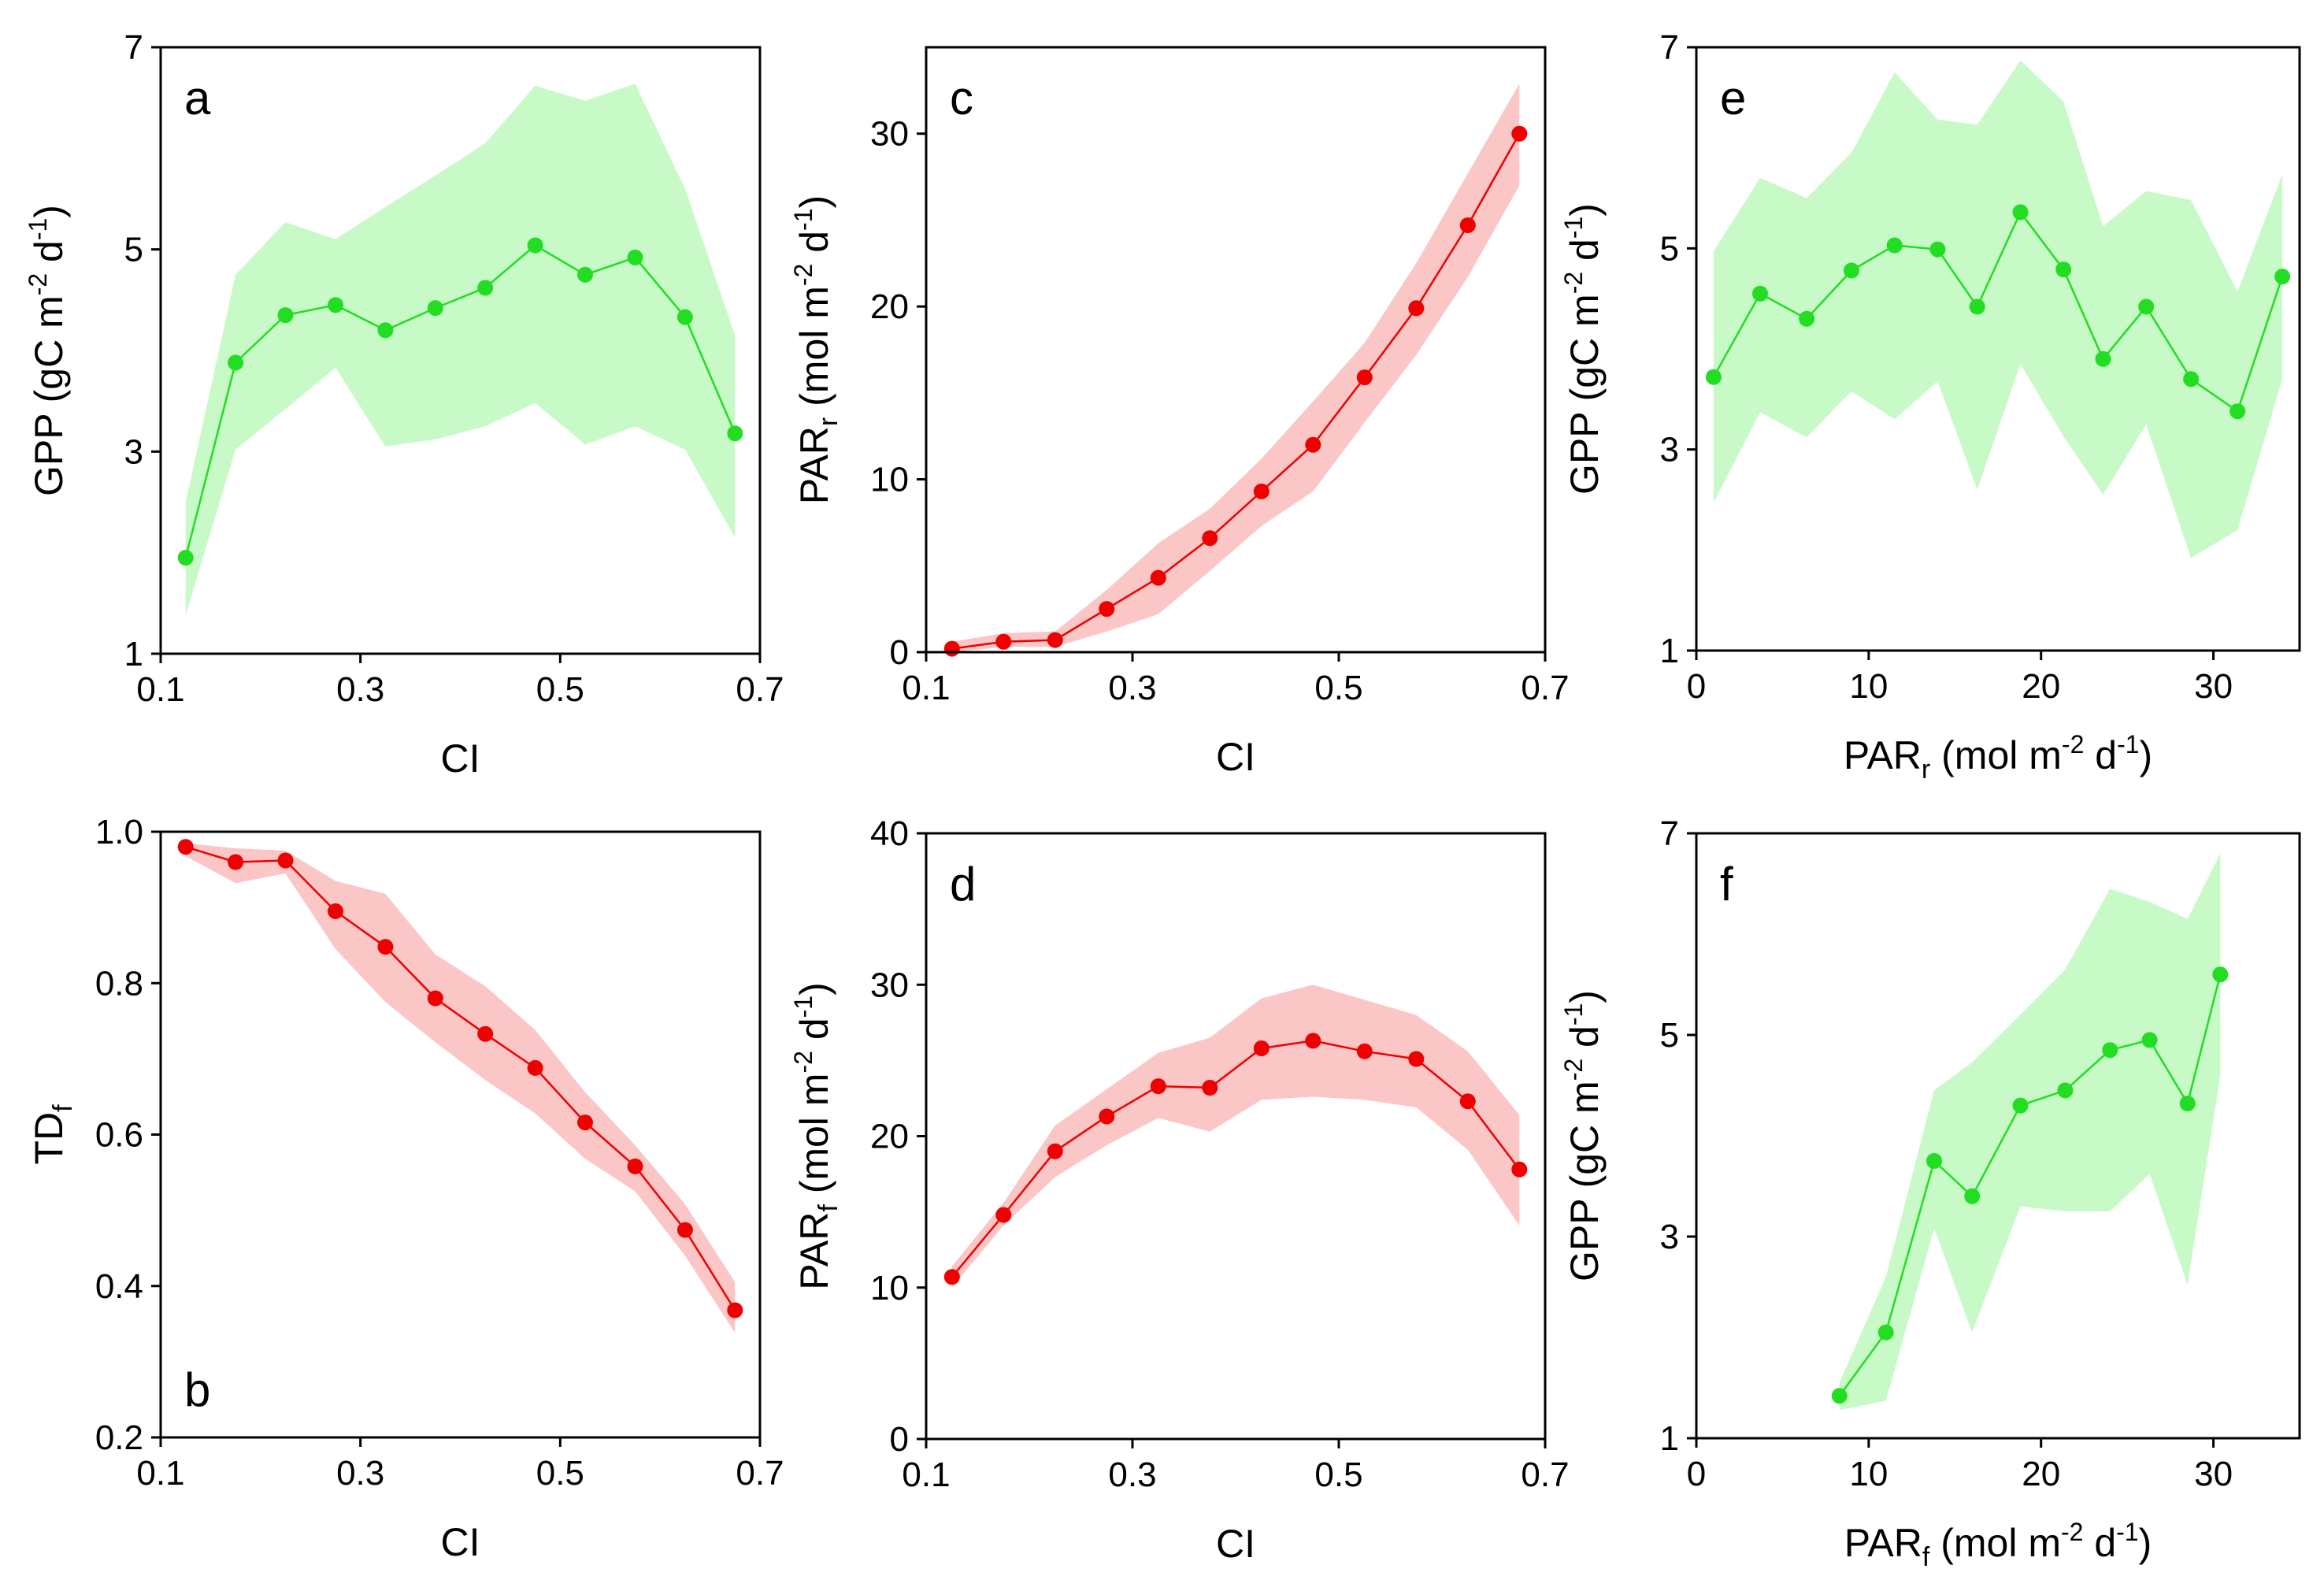 This screenshot has height=1591, width=2324. I want to click on y-axis-label: GPP (gC m-2 d-1), so click(48, 350).